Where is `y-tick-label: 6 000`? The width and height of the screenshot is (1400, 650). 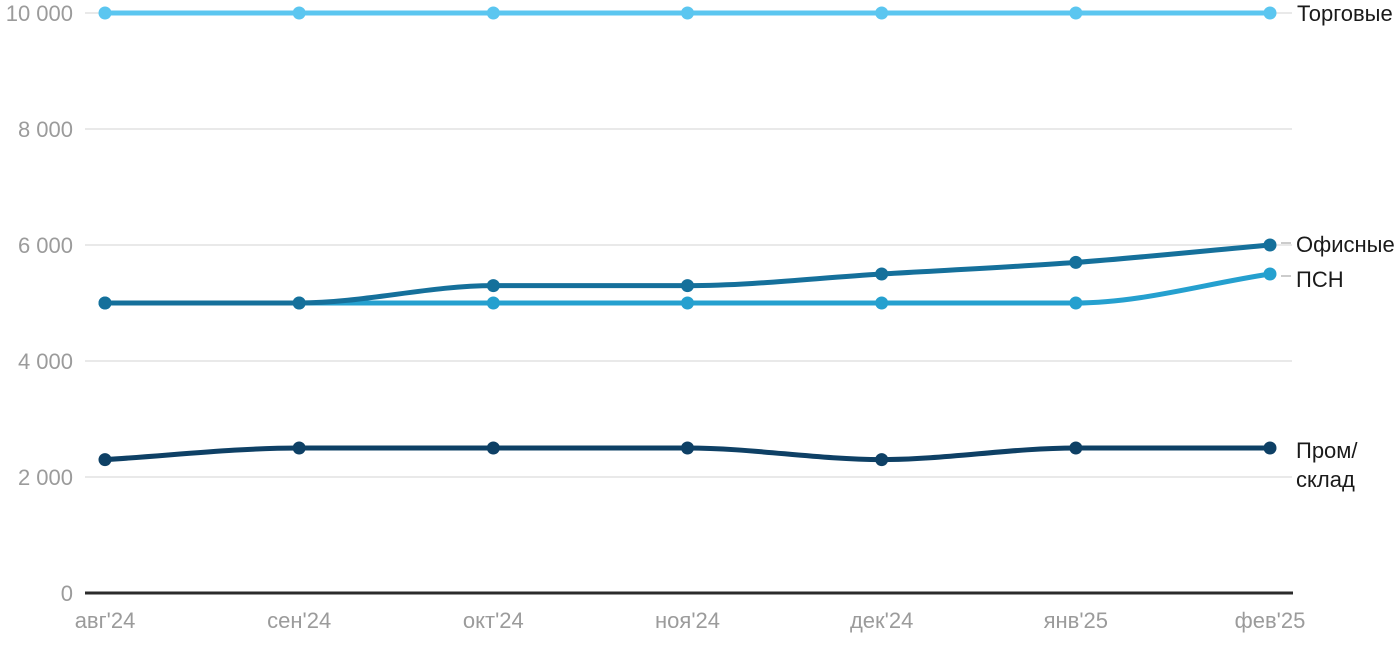 y-tick-label: 6 000 is located at coordinates (45, 245).